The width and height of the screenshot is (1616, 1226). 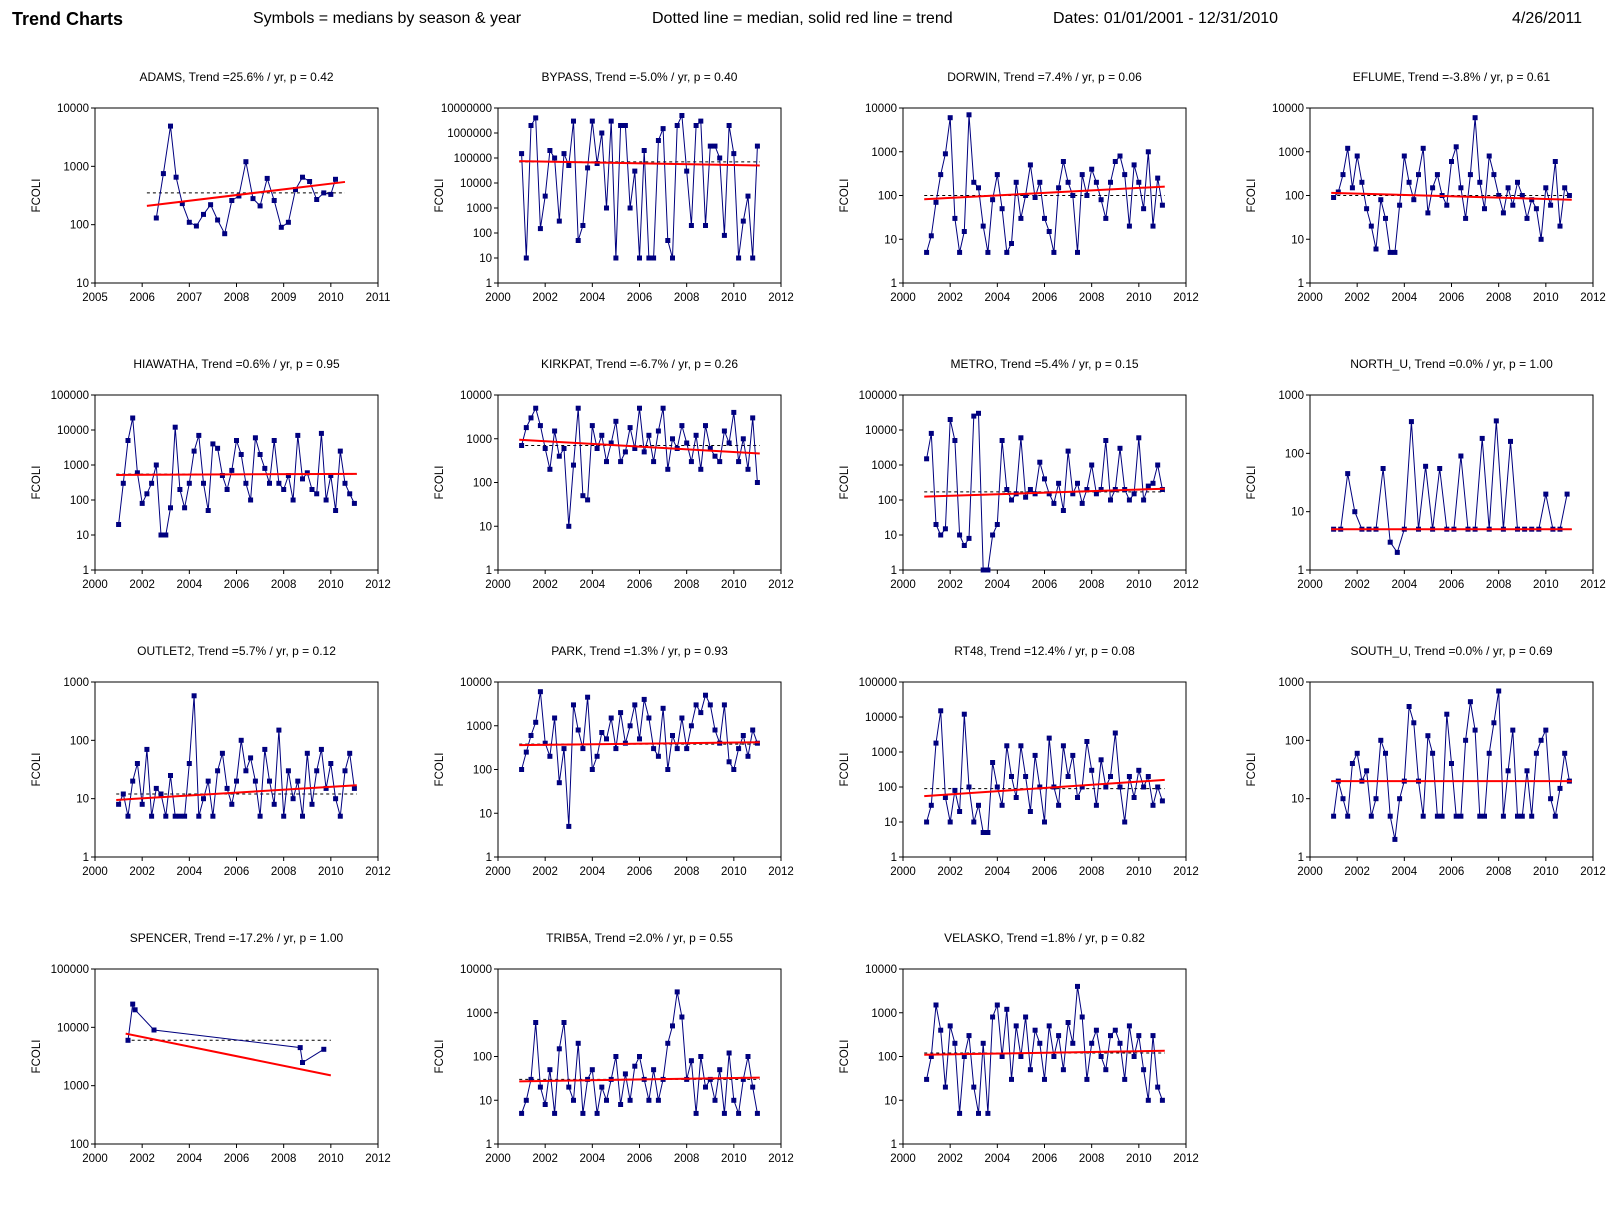 I want to click on x-tick-label: 2012, so click(x=1186, y=585).